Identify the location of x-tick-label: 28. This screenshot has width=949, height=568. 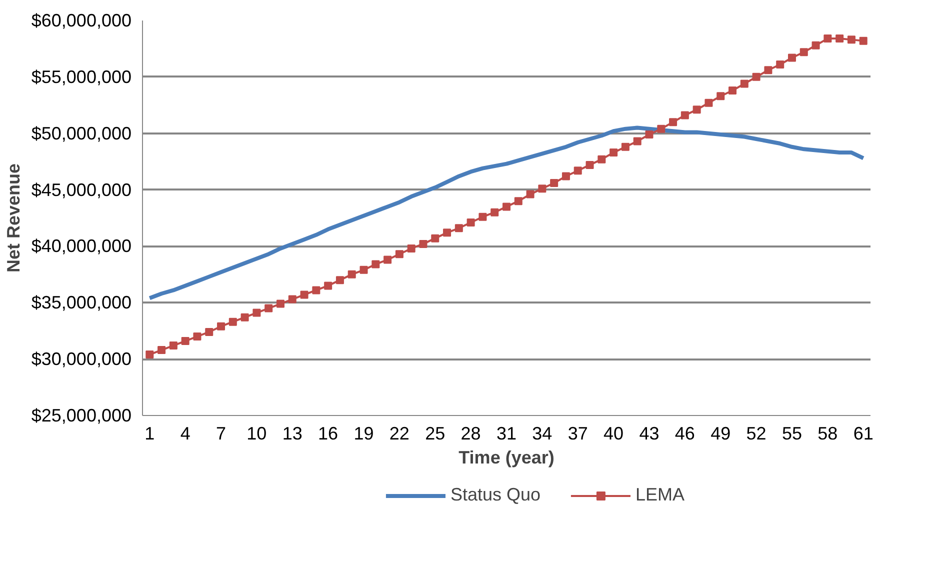
(470, 434).